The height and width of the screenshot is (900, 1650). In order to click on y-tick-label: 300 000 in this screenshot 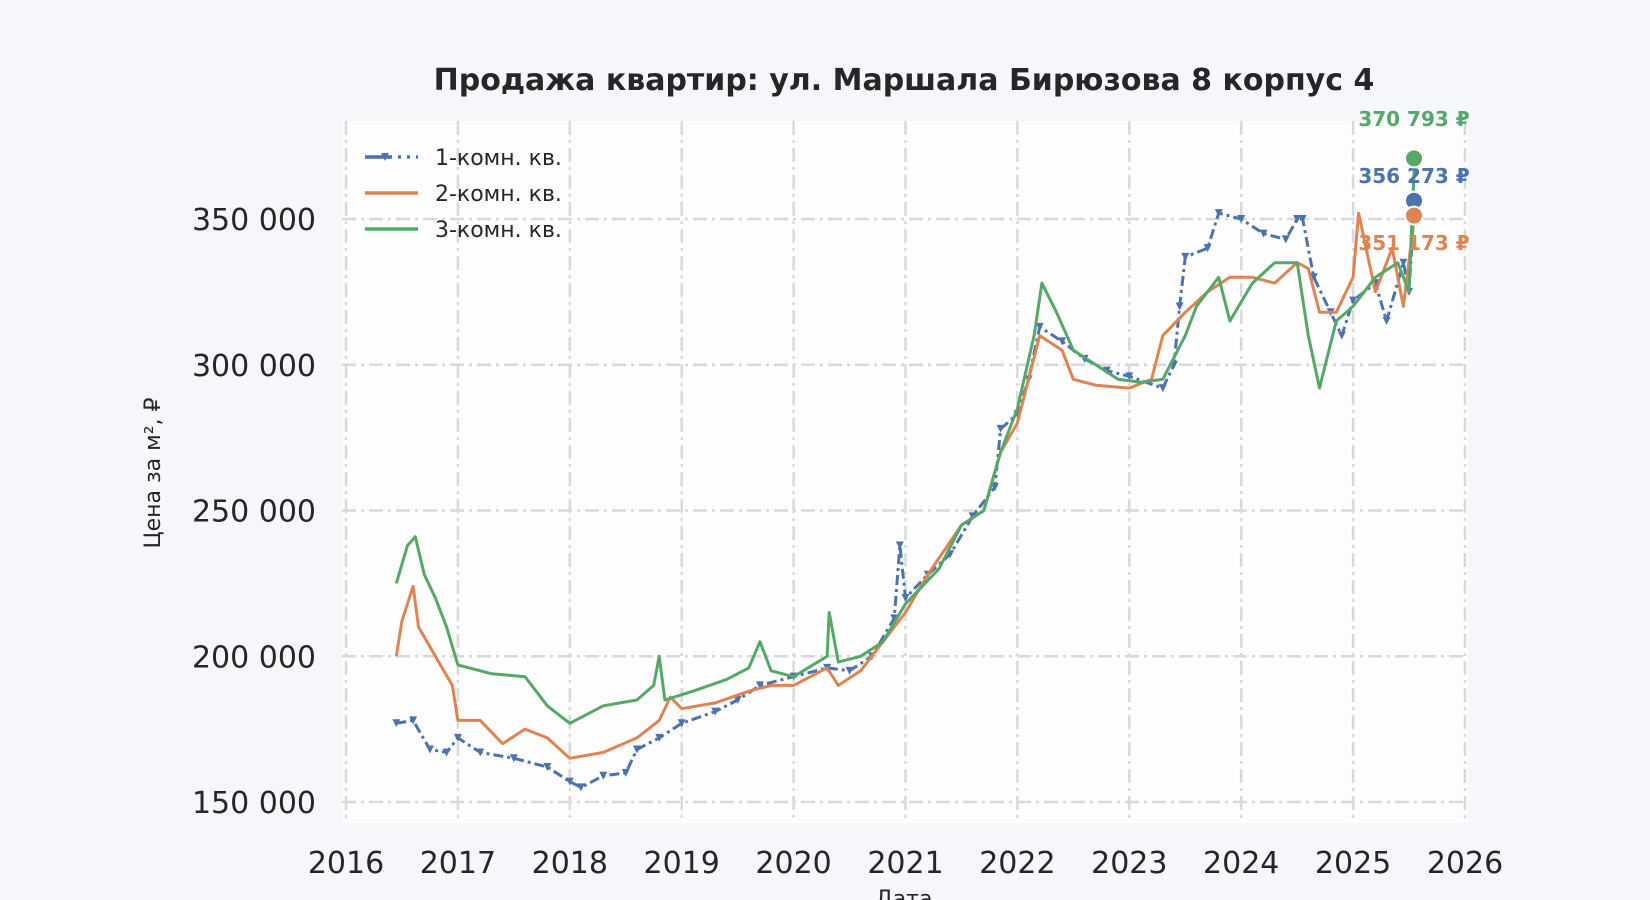, I will do `click(254, 366)`.